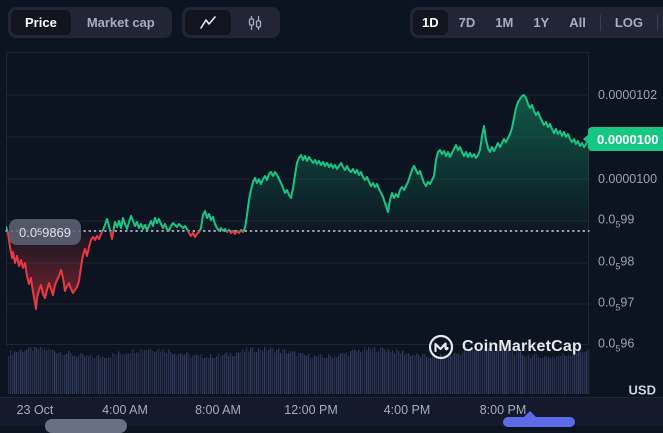 Image resolution: width=663 pixels, height=433 pixels. What do you see at coordinates (331, 23) in the screenshot?
I see `chart-toolbar: Price Market cap` at bounding box center [331, 23].